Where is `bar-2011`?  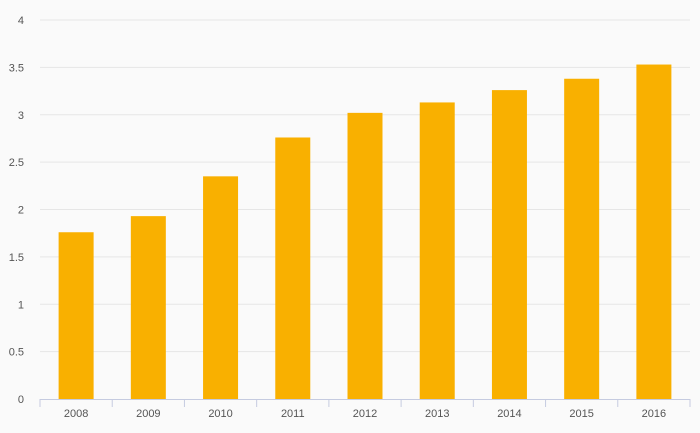
bar-2011 is located at coordinates (293, 268).